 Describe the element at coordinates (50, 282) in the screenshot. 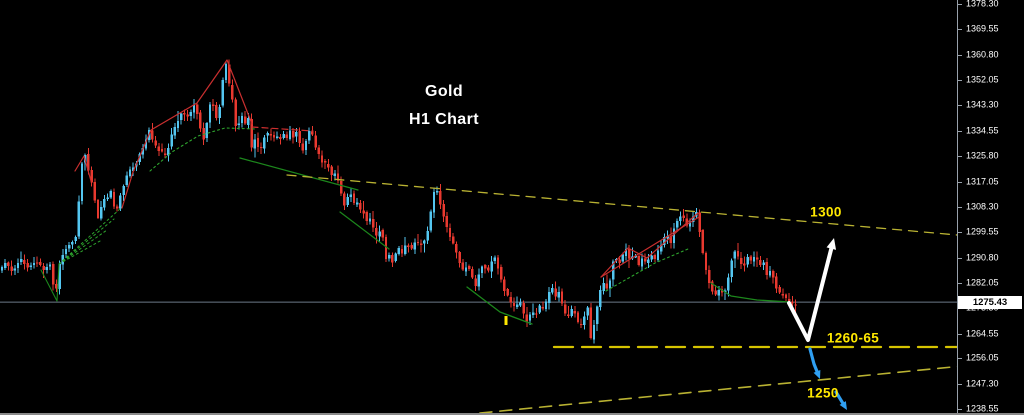

I see `green-swing-left` at that location.